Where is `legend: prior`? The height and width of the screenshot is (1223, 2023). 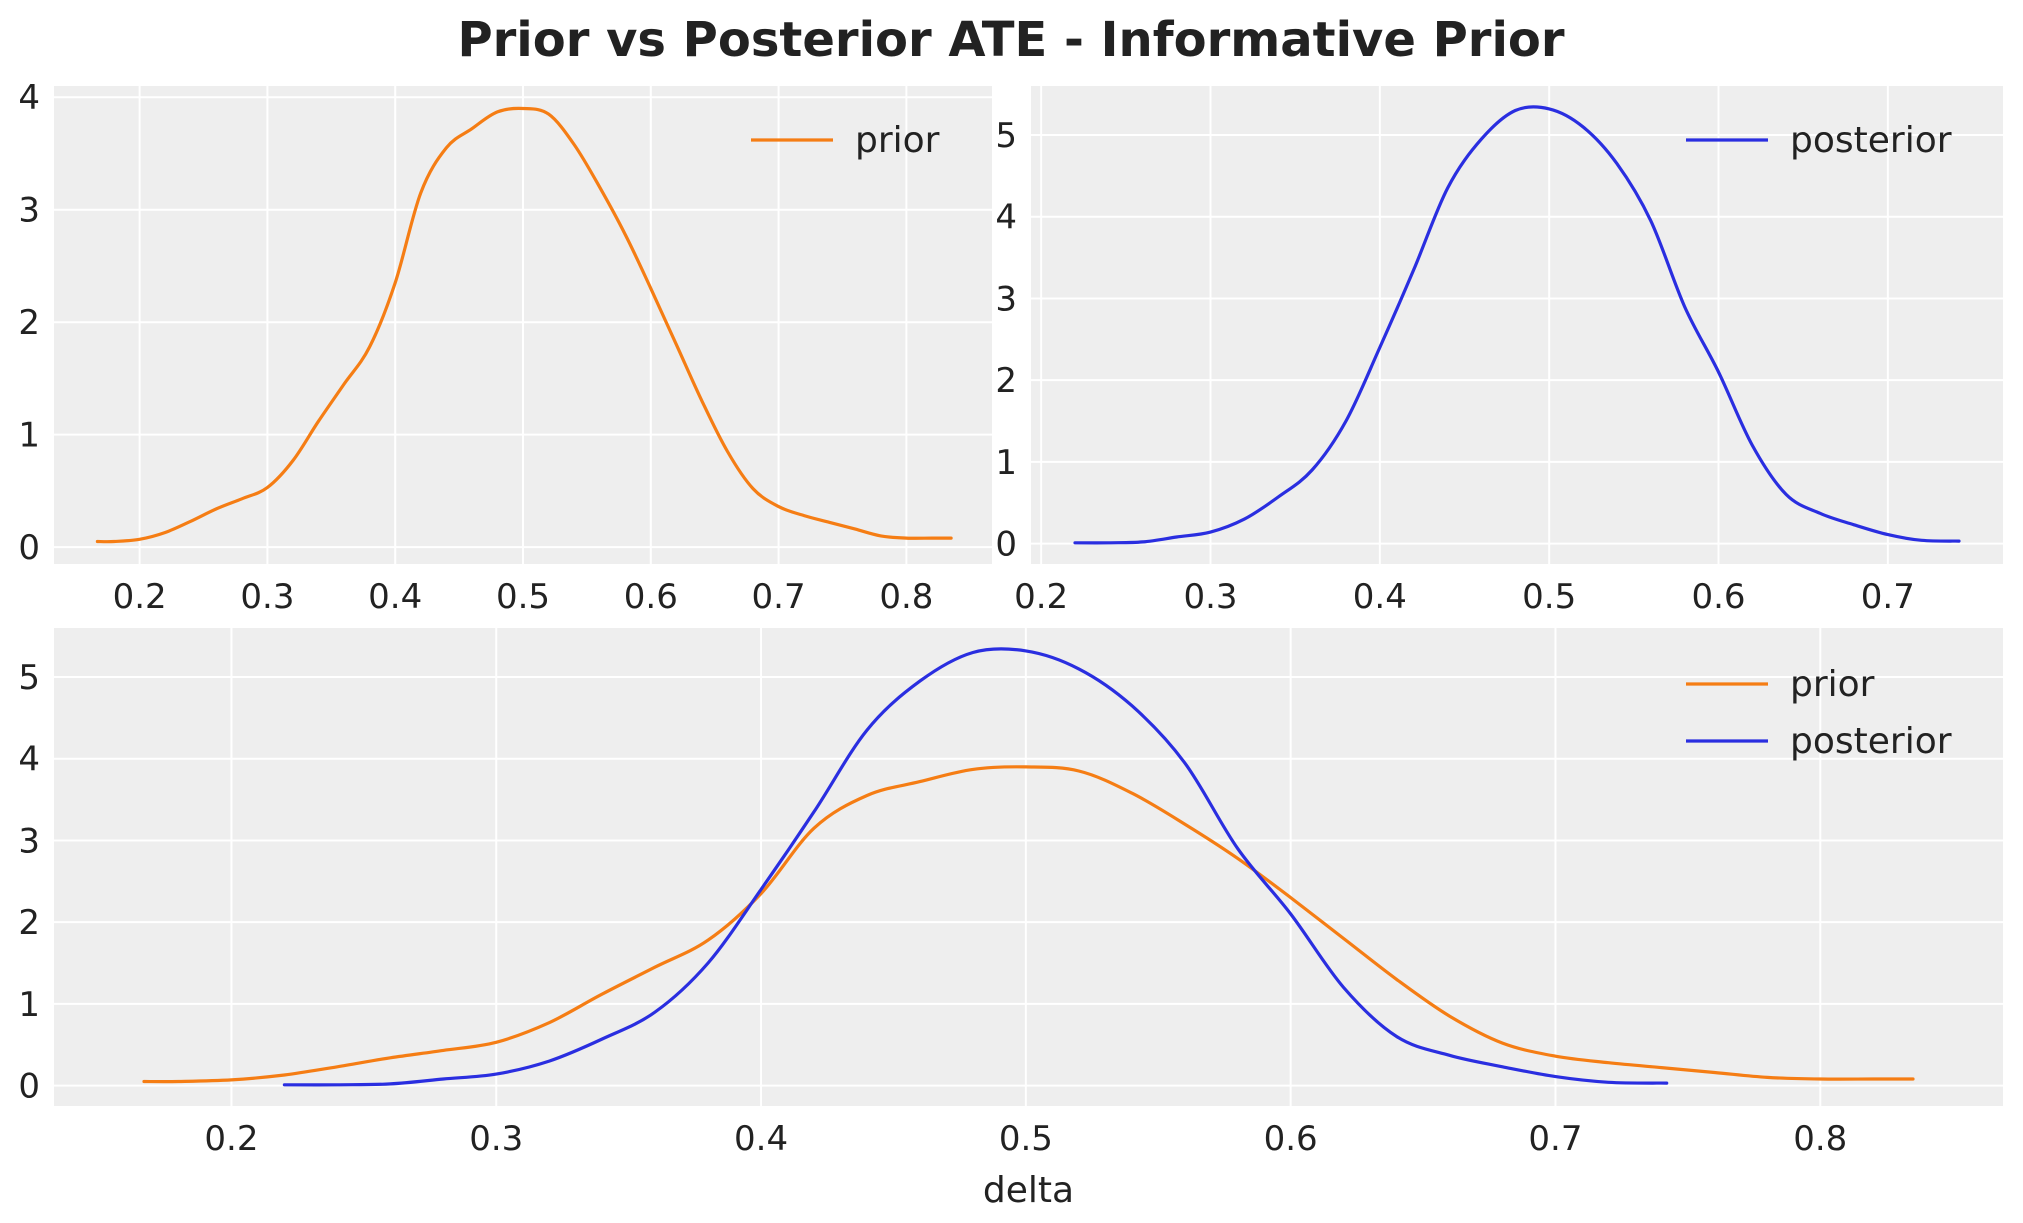 legend: prior is located at coordinates (845, 140).